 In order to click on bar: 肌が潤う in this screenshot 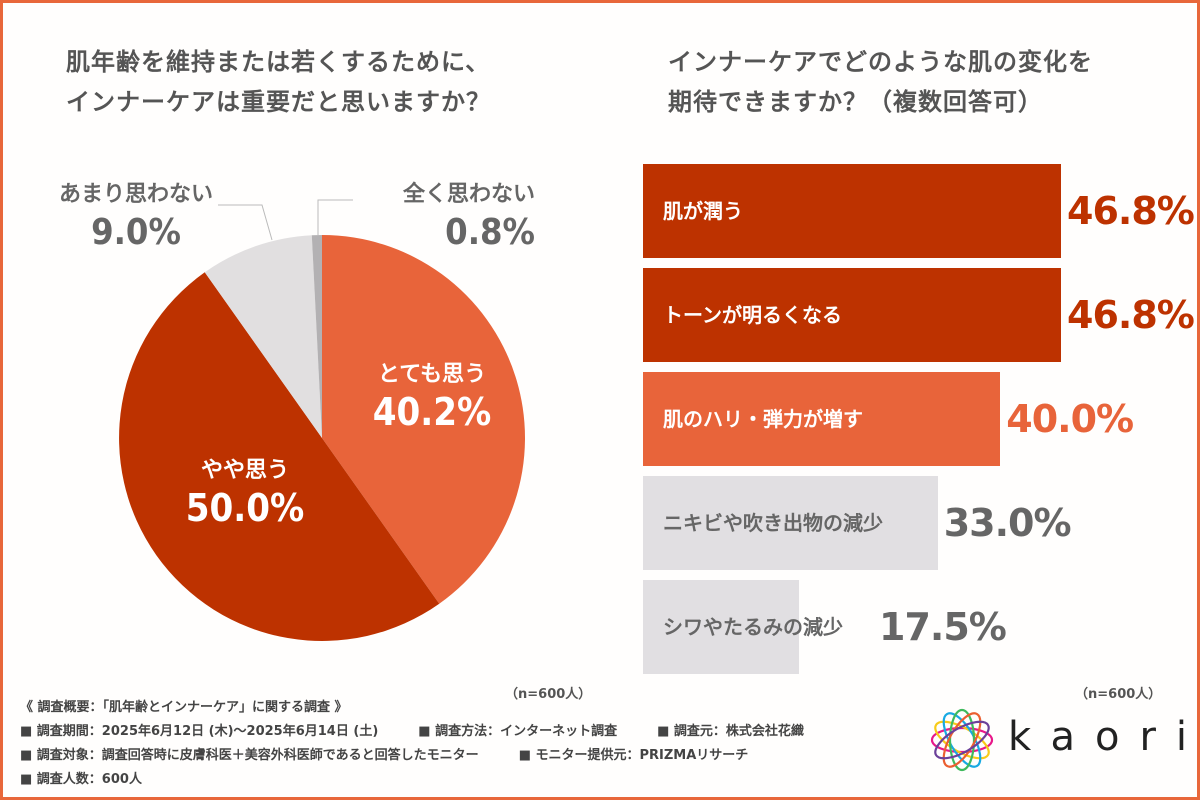, I will do `click(852, 211)`.